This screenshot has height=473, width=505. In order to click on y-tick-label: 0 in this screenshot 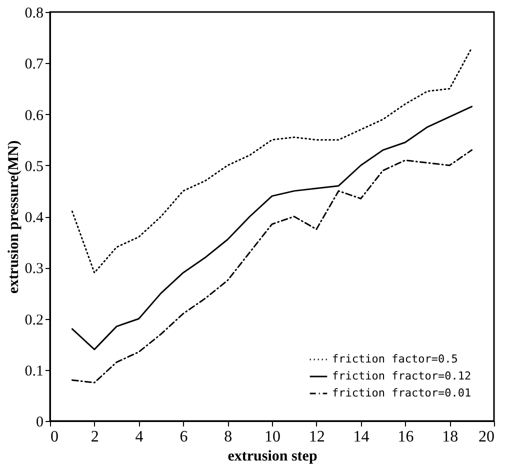, I will do `click(40, 422)`.